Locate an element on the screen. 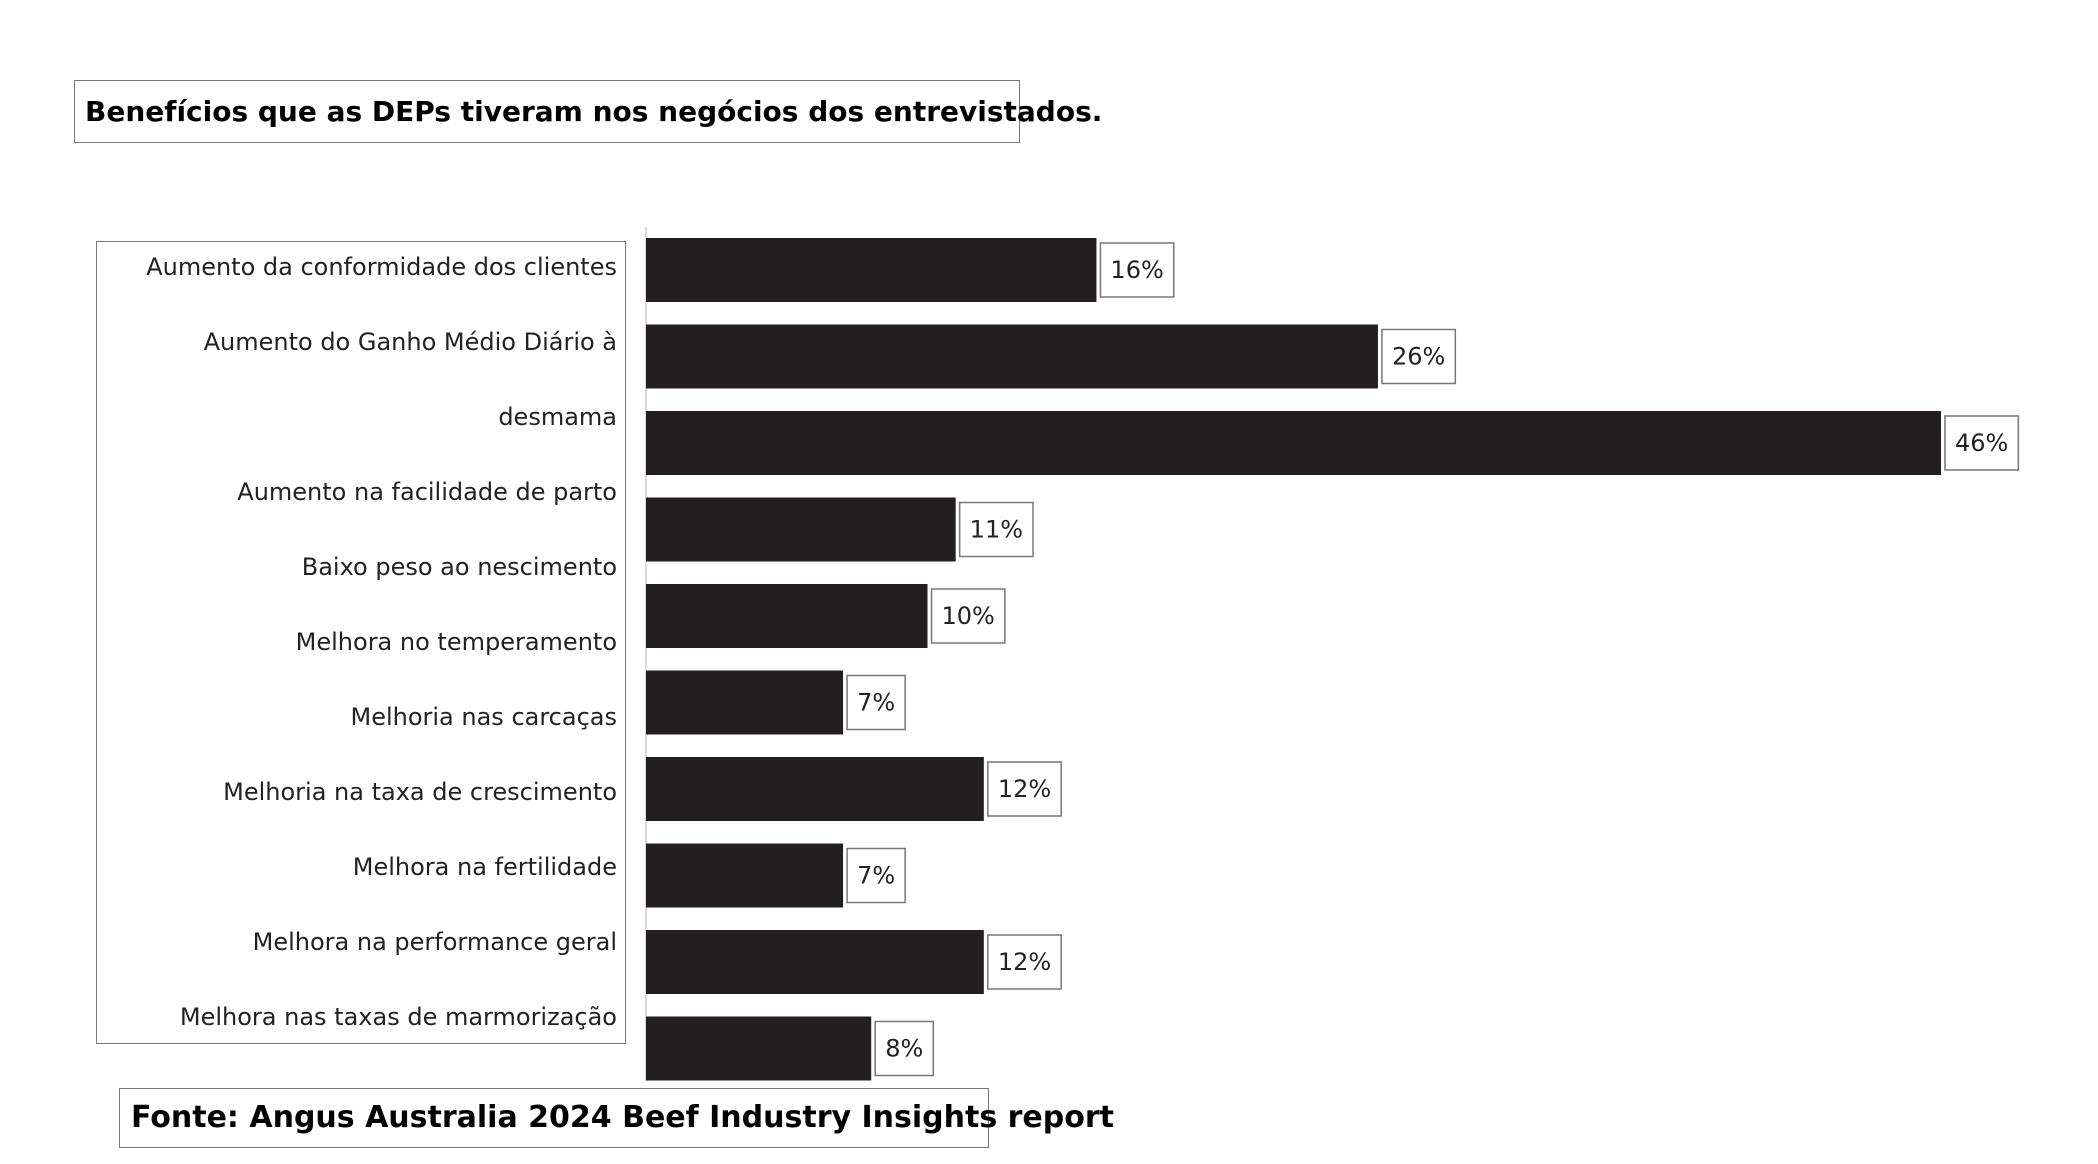 The height and width of the screenshot is (1164, 2098). category-label: Melhora nas taxas de marmorização is located at coordinates (398, 1017).